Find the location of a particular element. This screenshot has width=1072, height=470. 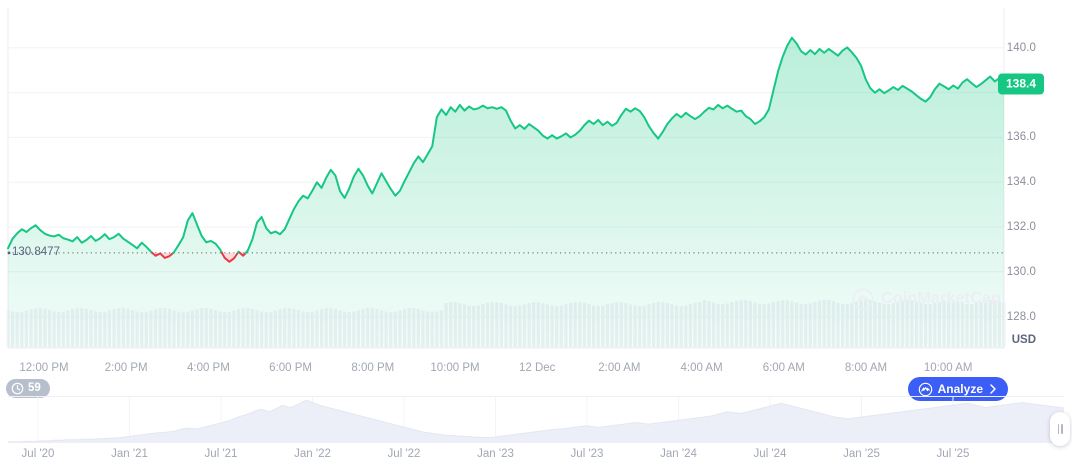

analyze-button-label: Analyze is located at coordinates (960, 389).